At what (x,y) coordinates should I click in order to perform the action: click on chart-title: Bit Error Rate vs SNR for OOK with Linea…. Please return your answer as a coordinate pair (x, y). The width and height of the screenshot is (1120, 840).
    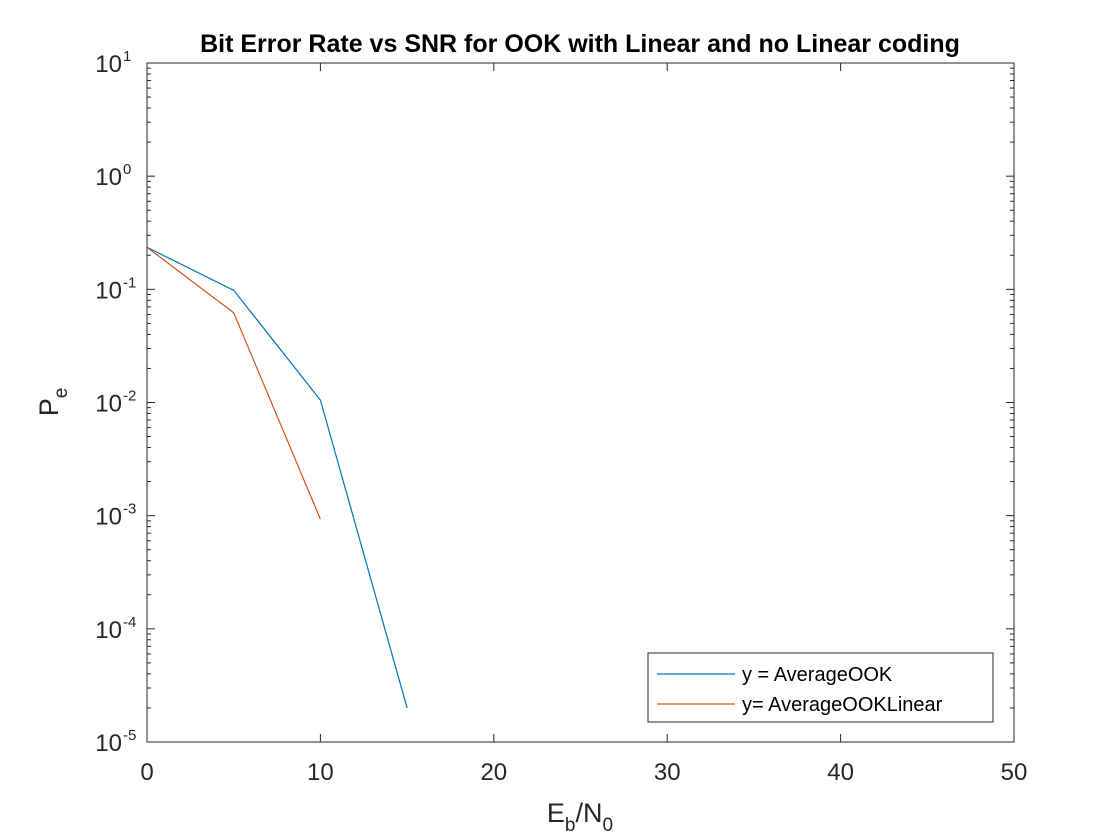
    Looking at the image, I should click on (580, 44).